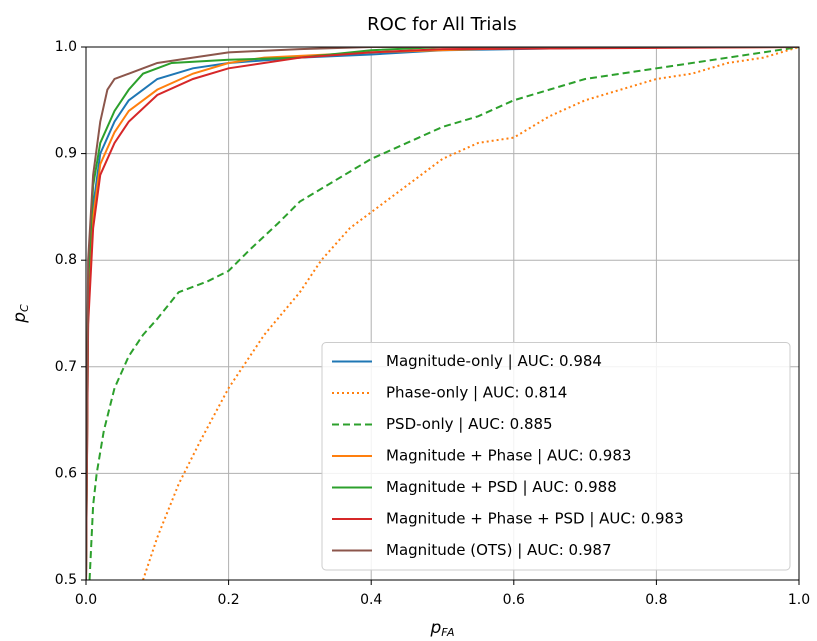 Image resolution: width=817 pixels, height=641 pixels. Describe the element at coordinates (228, 600) in the screenshot. I see `x-tick-label: 0.2` at that location.